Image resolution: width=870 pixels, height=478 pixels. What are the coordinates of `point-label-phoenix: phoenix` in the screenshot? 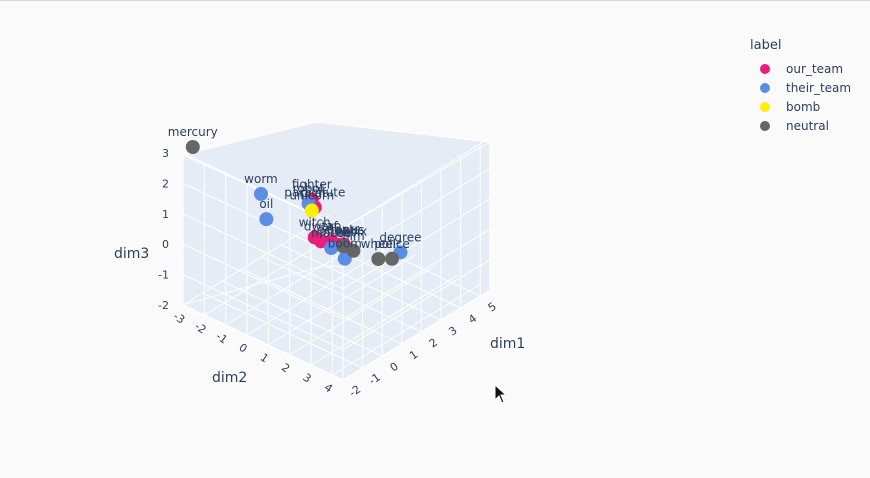 It's located at (343, 231).